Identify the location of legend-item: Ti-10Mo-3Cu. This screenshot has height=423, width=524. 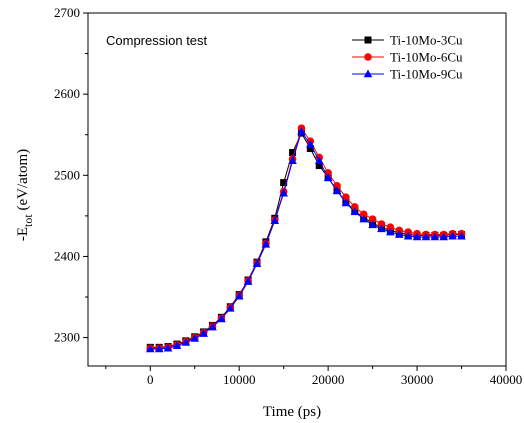
(407, 40).